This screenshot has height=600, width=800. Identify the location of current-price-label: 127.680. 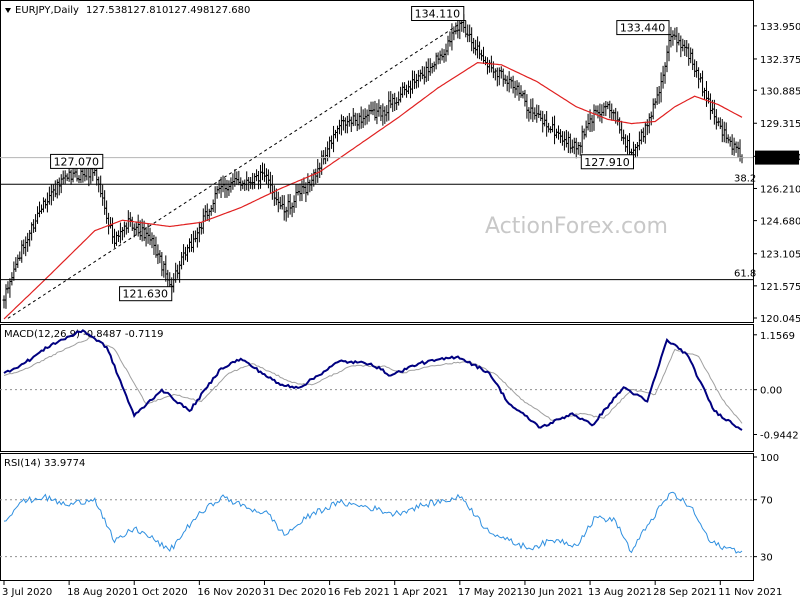
(778, 159).